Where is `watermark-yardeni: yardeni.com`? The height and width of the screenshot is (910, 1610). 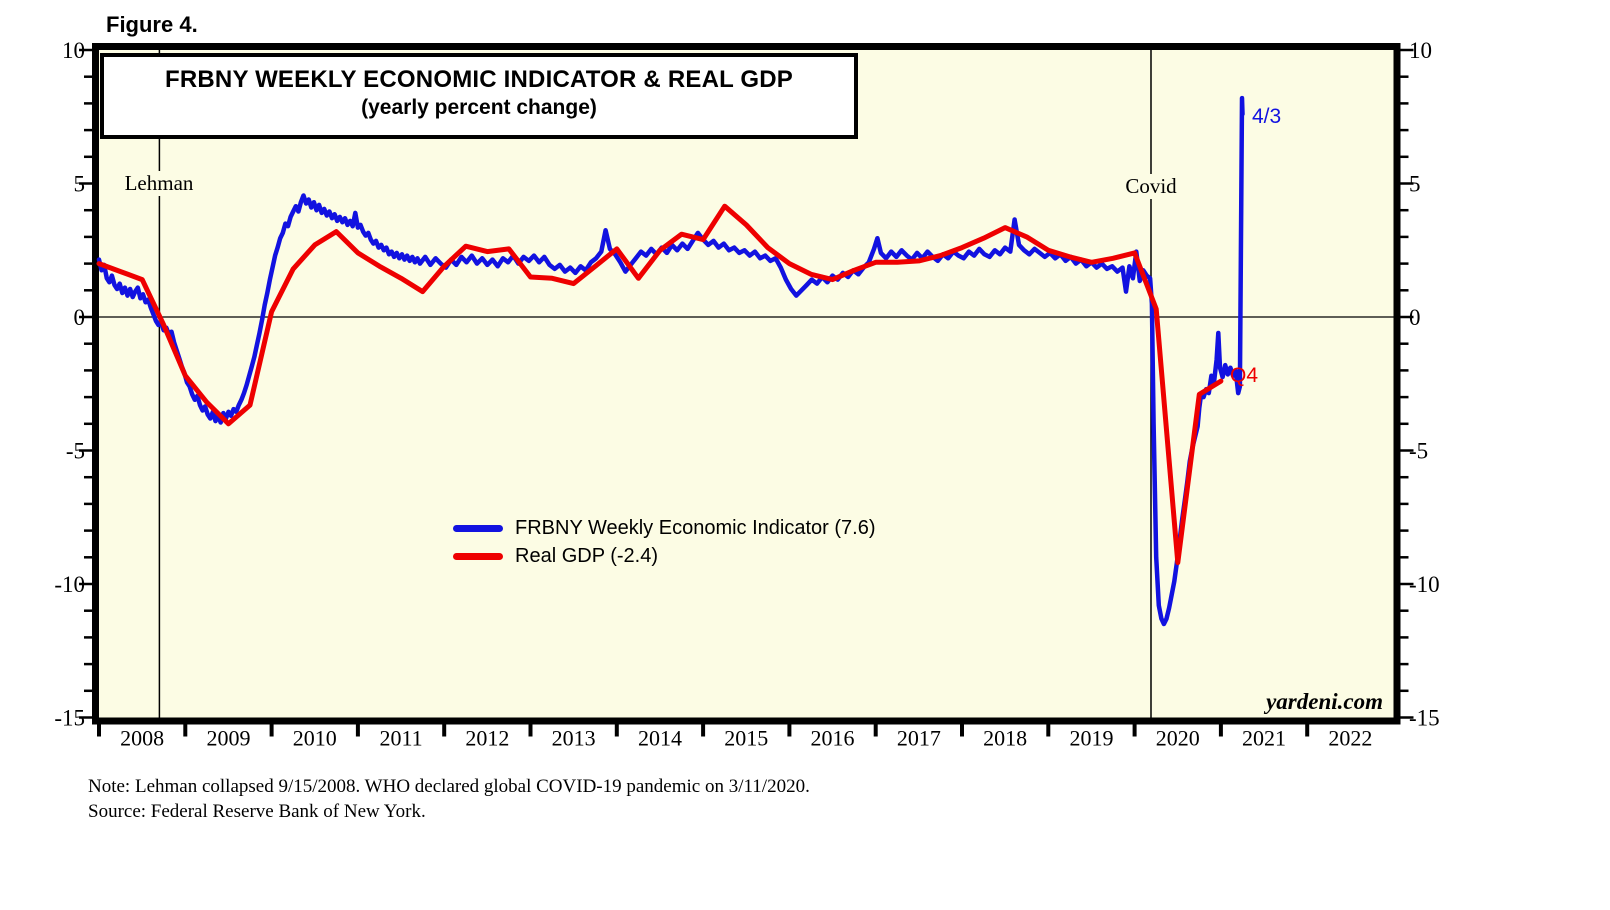
watermark-yardeni: yardeni.com is located at coordinates (1324, 701).